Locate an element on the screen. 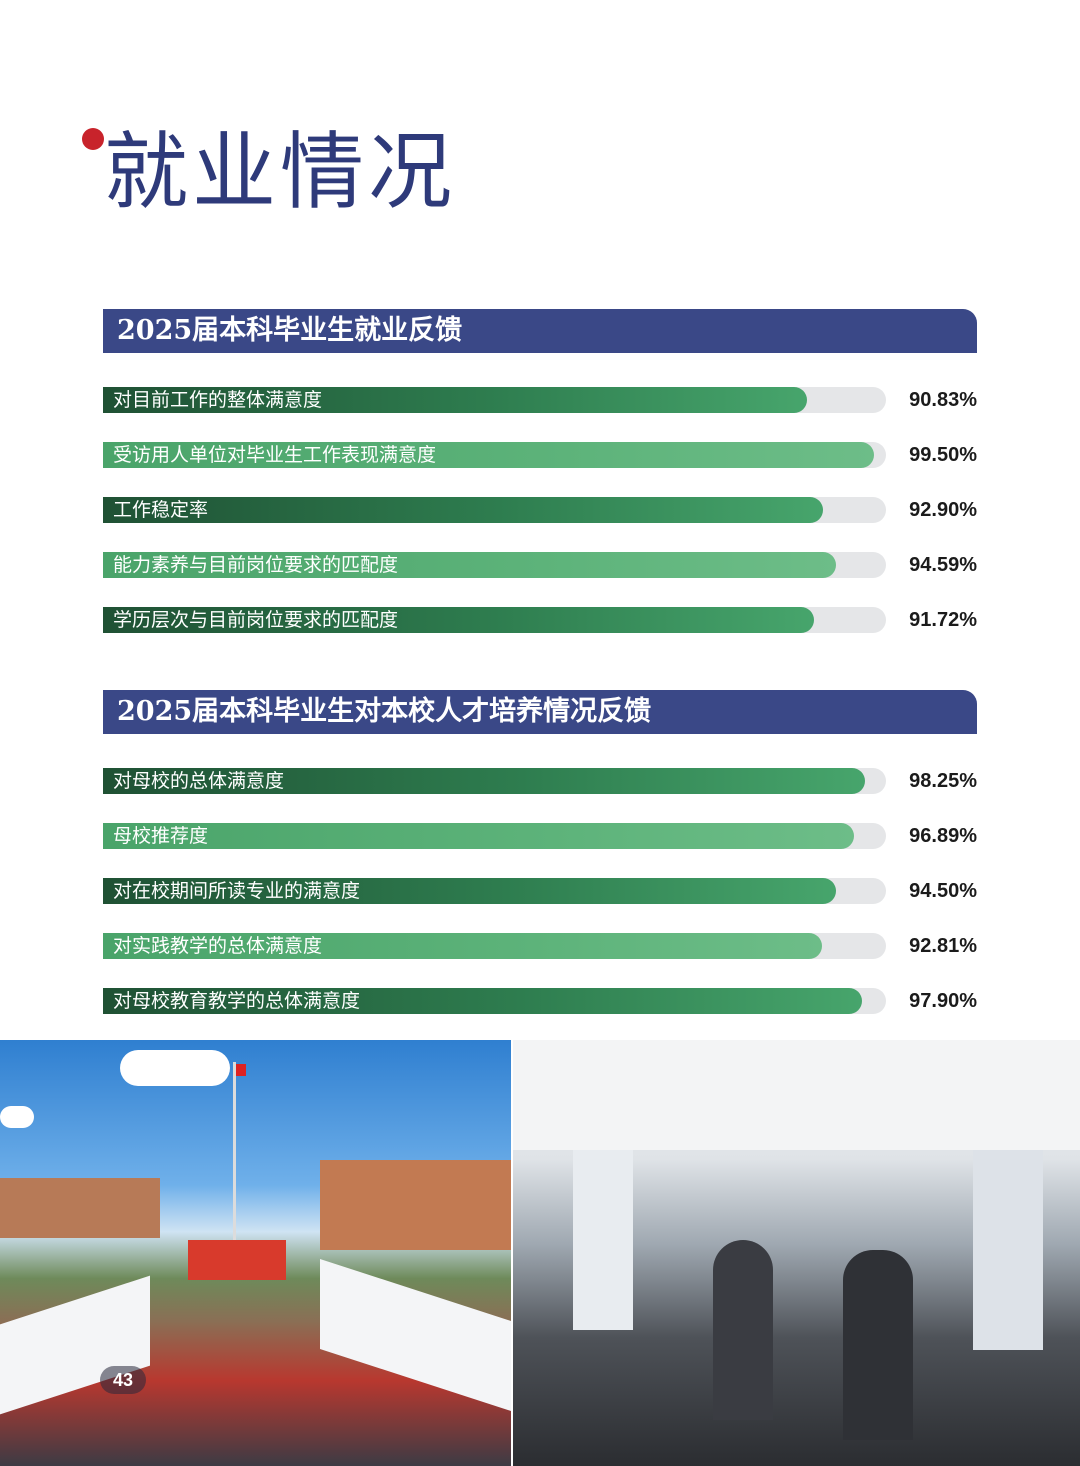 The image size is (1080, 1466). bar-value: 92.81% is located at coordinates (943, 946).